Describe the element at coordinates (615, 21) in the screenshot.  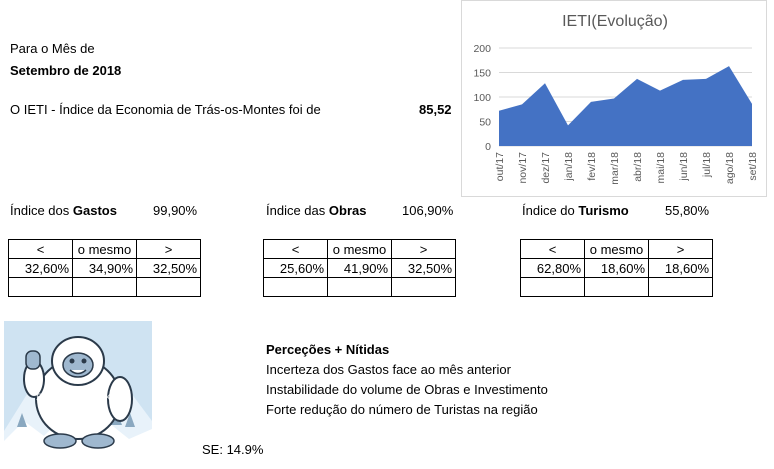
I see `chart-title: IETI(Evolução)` at that location.